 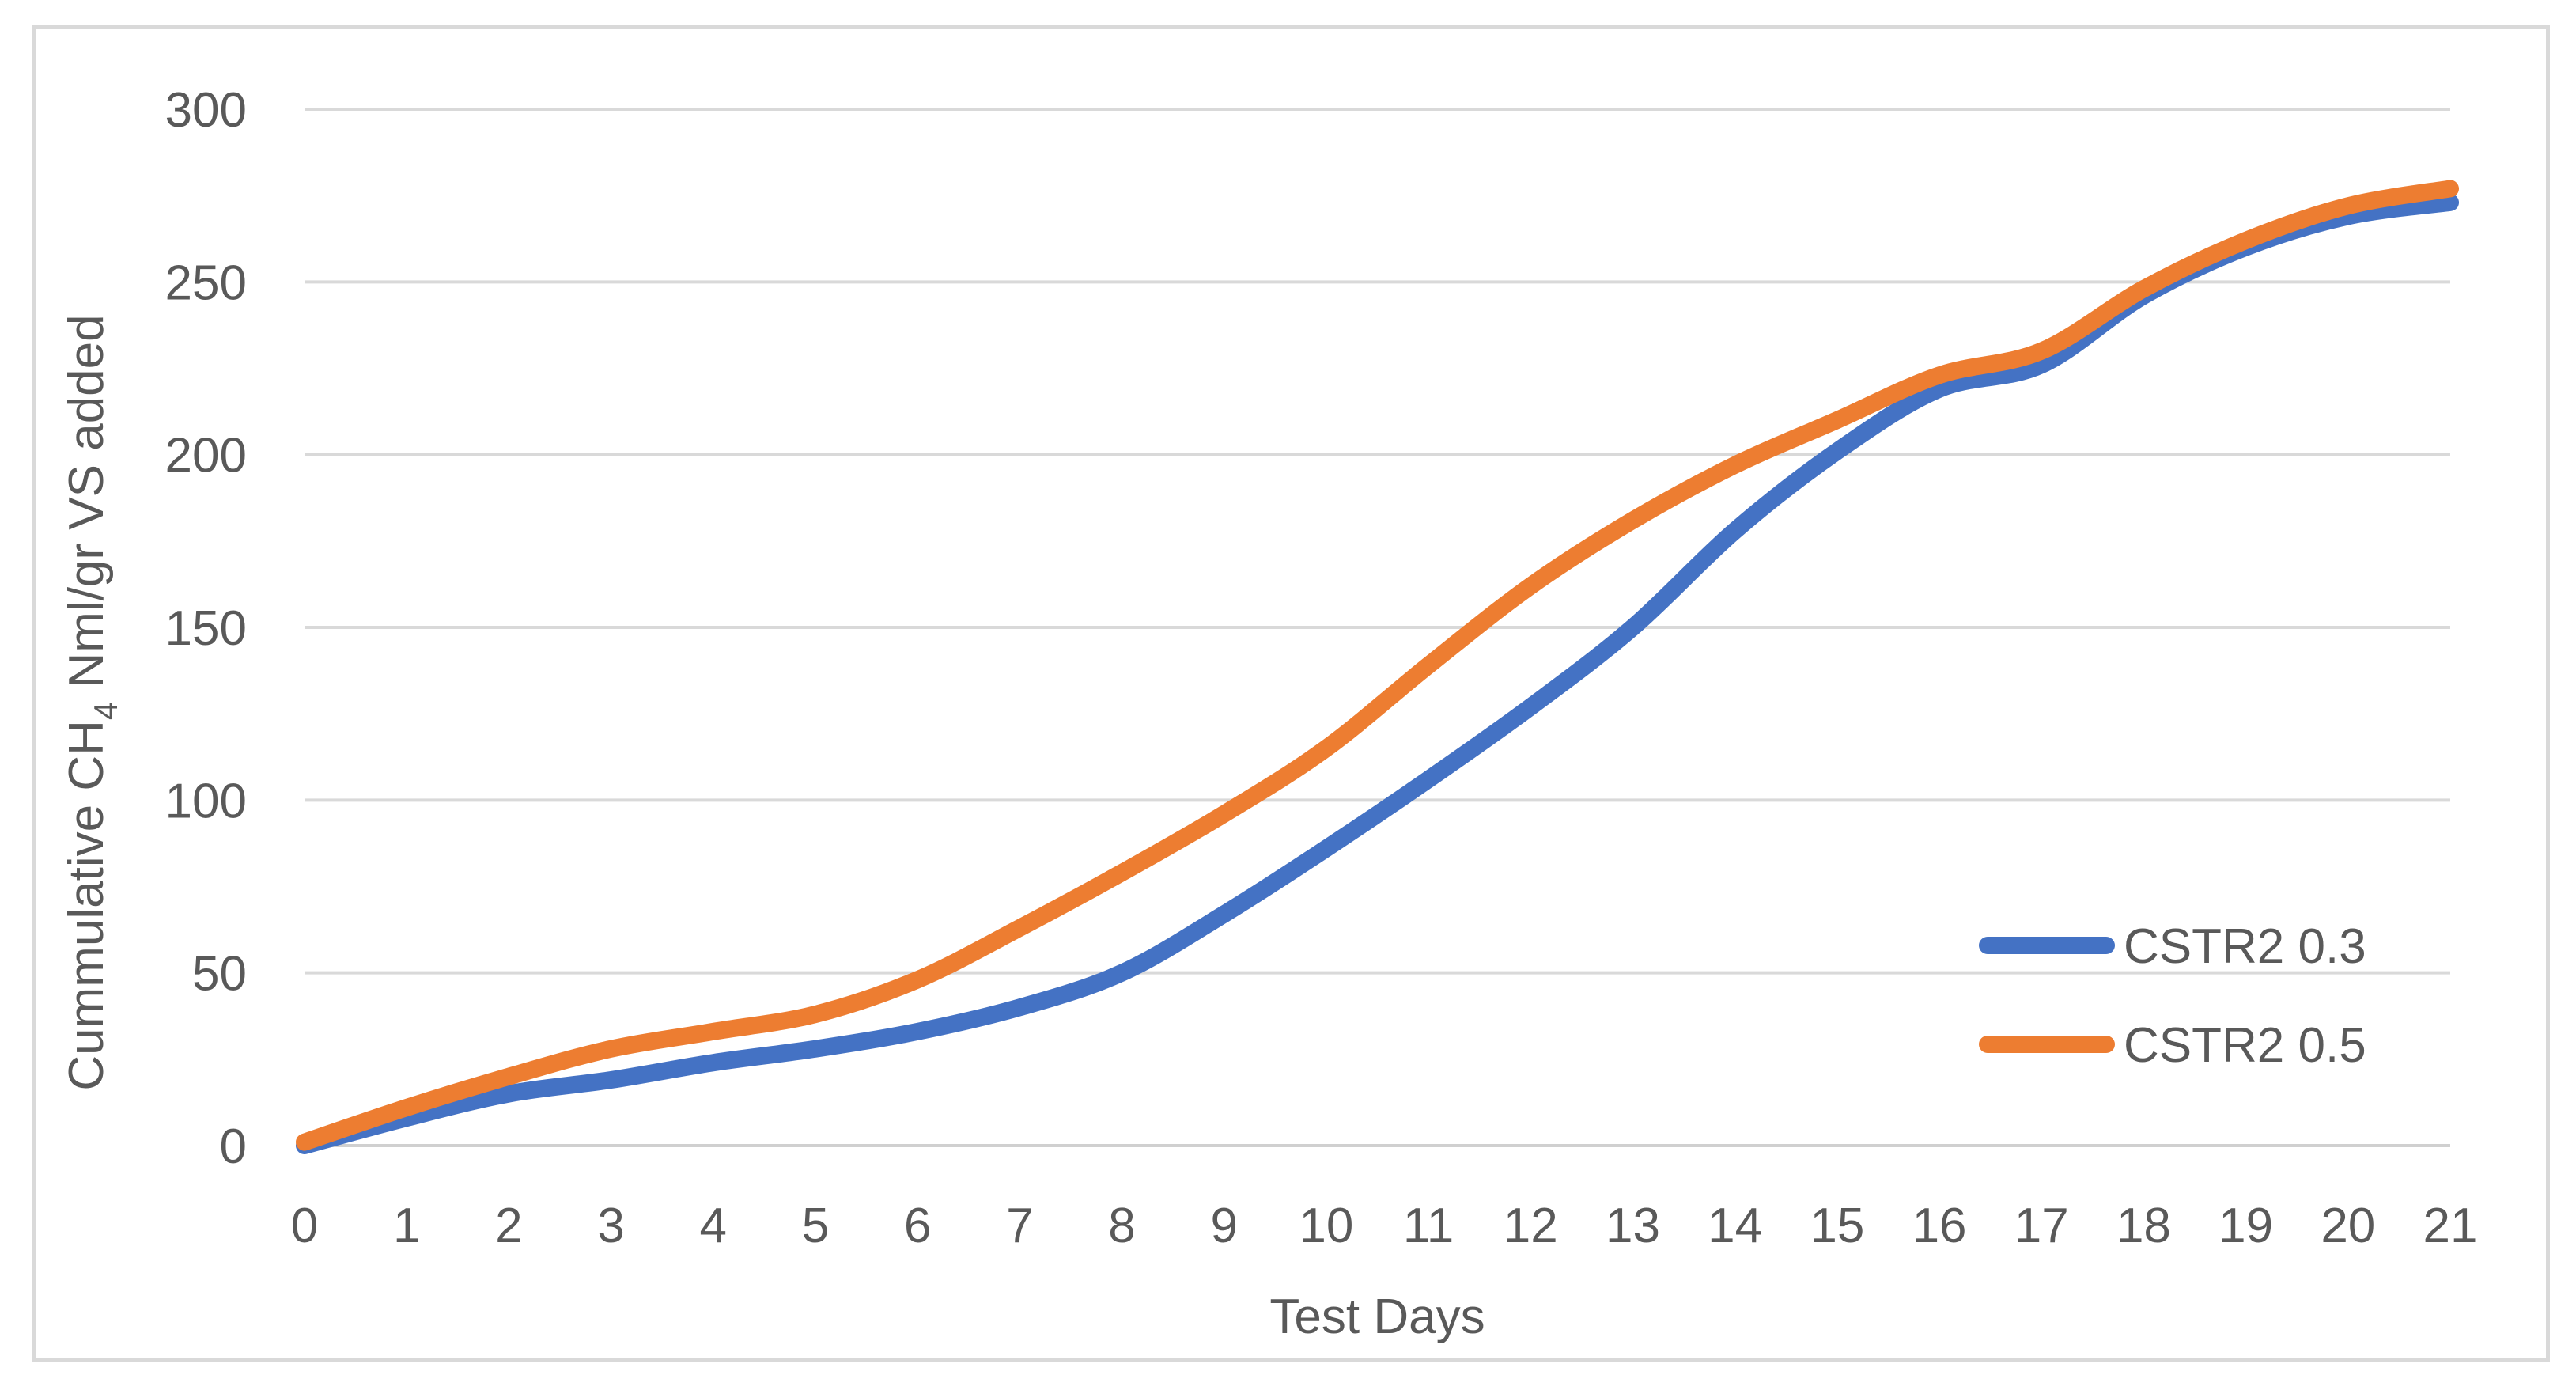 What do you see at coordinates (816, 1226) in the screenshot?
I see `x-tick-label-5: 5` at bounding box center [816, 1226].